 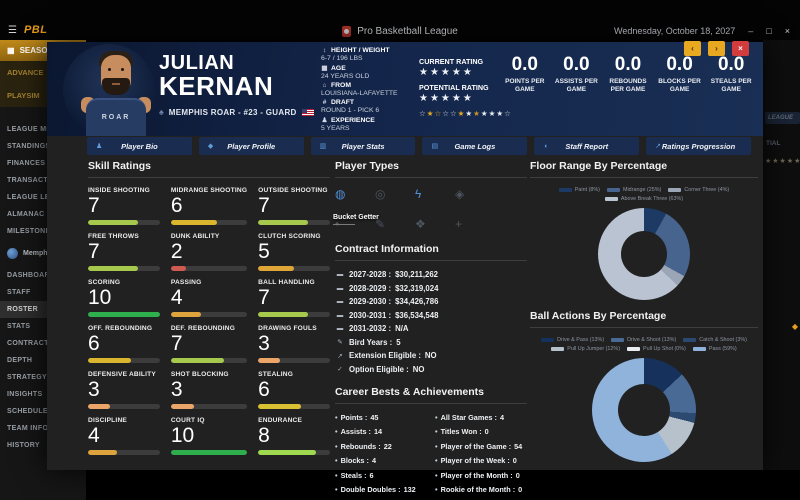 What do you see at coordinates (723, 340) in the screenshot?
I see `legend-label: Catch & Shoot (3%)` at bounding box center [723, 340].